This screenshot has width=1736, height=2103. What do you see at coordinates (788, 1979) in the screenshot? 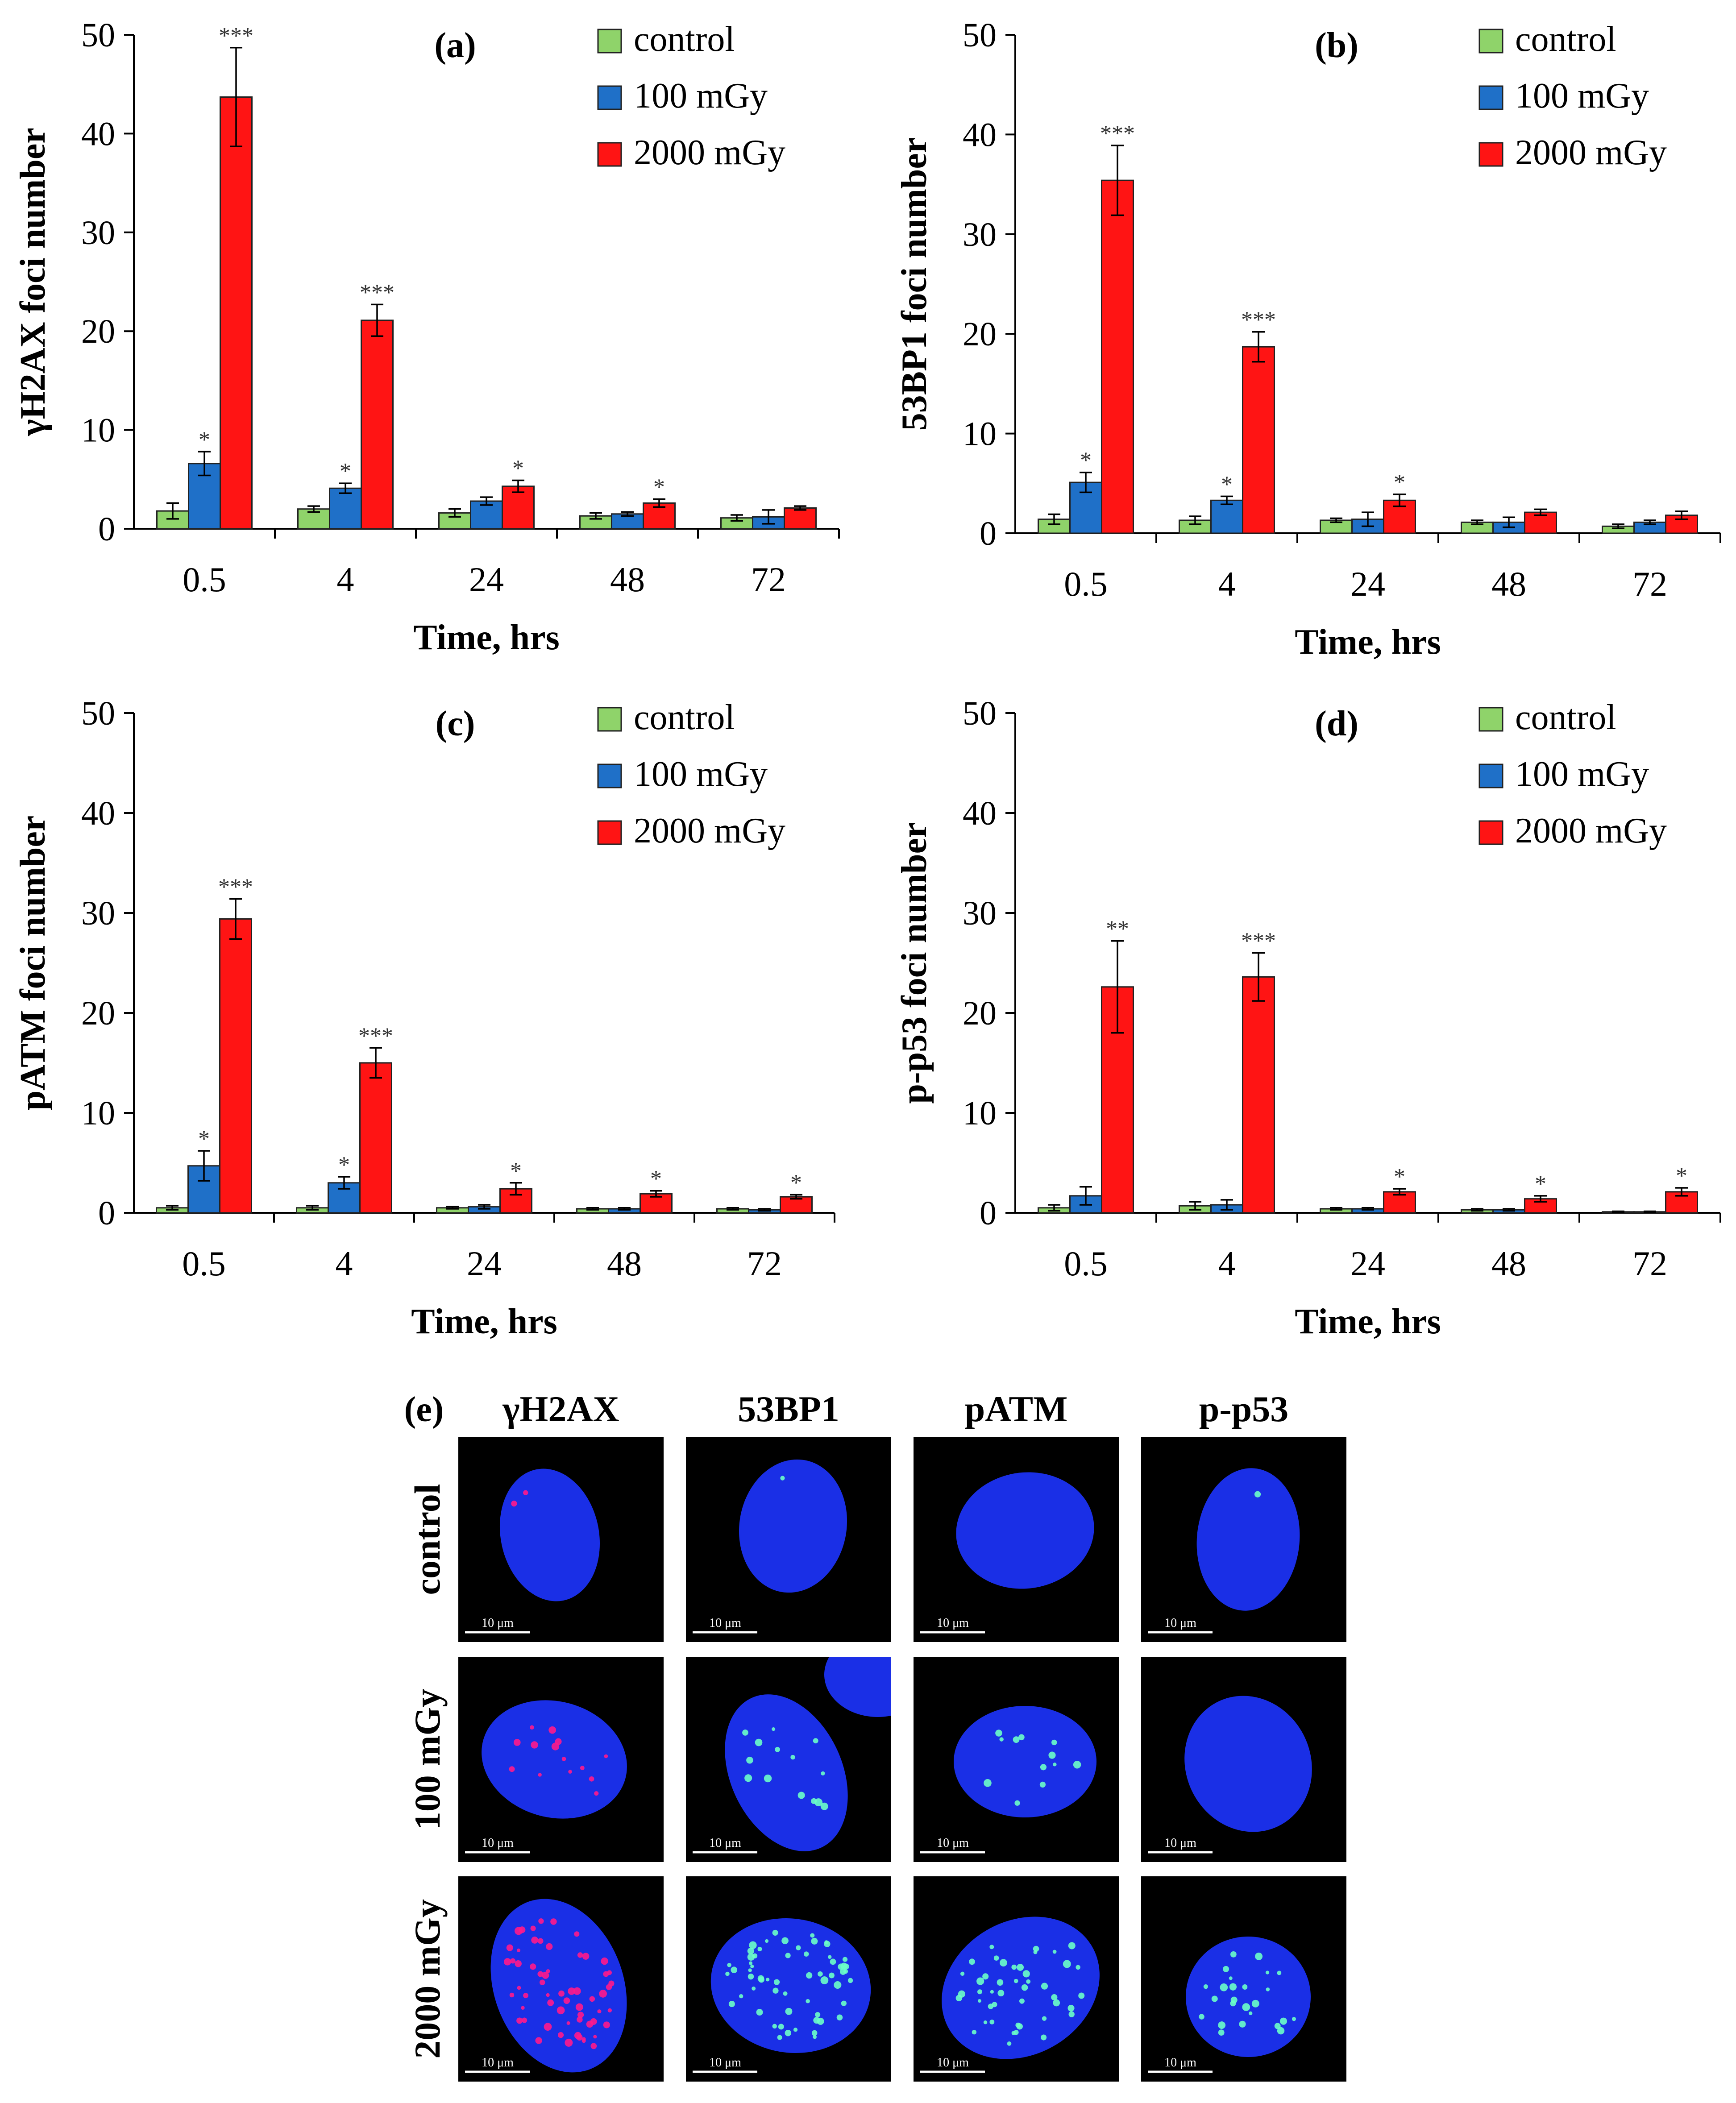
I see `micrograph-53BP1-2000 mGy: 10 μm` at bounding box center [788, 1979].